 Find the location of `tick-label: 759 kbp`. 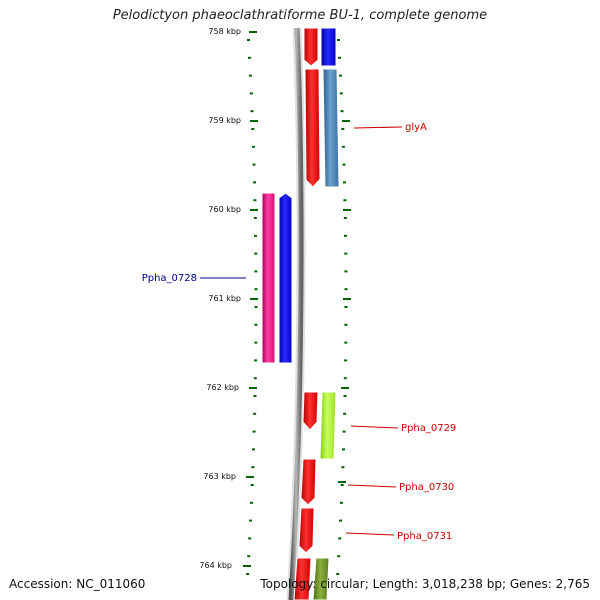

tick-label: 759 kbp is located at coordinates (224, 120).